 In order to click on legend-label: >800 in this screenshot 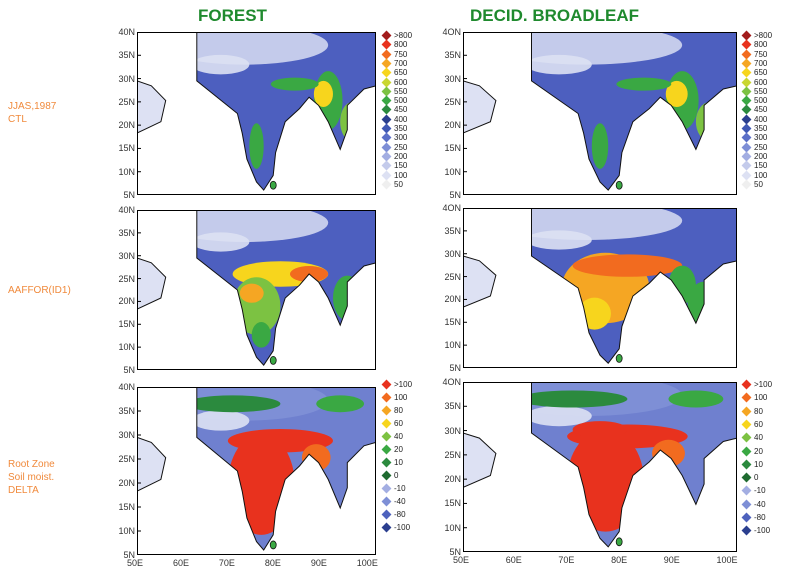, I will do `click(763, 35)`.